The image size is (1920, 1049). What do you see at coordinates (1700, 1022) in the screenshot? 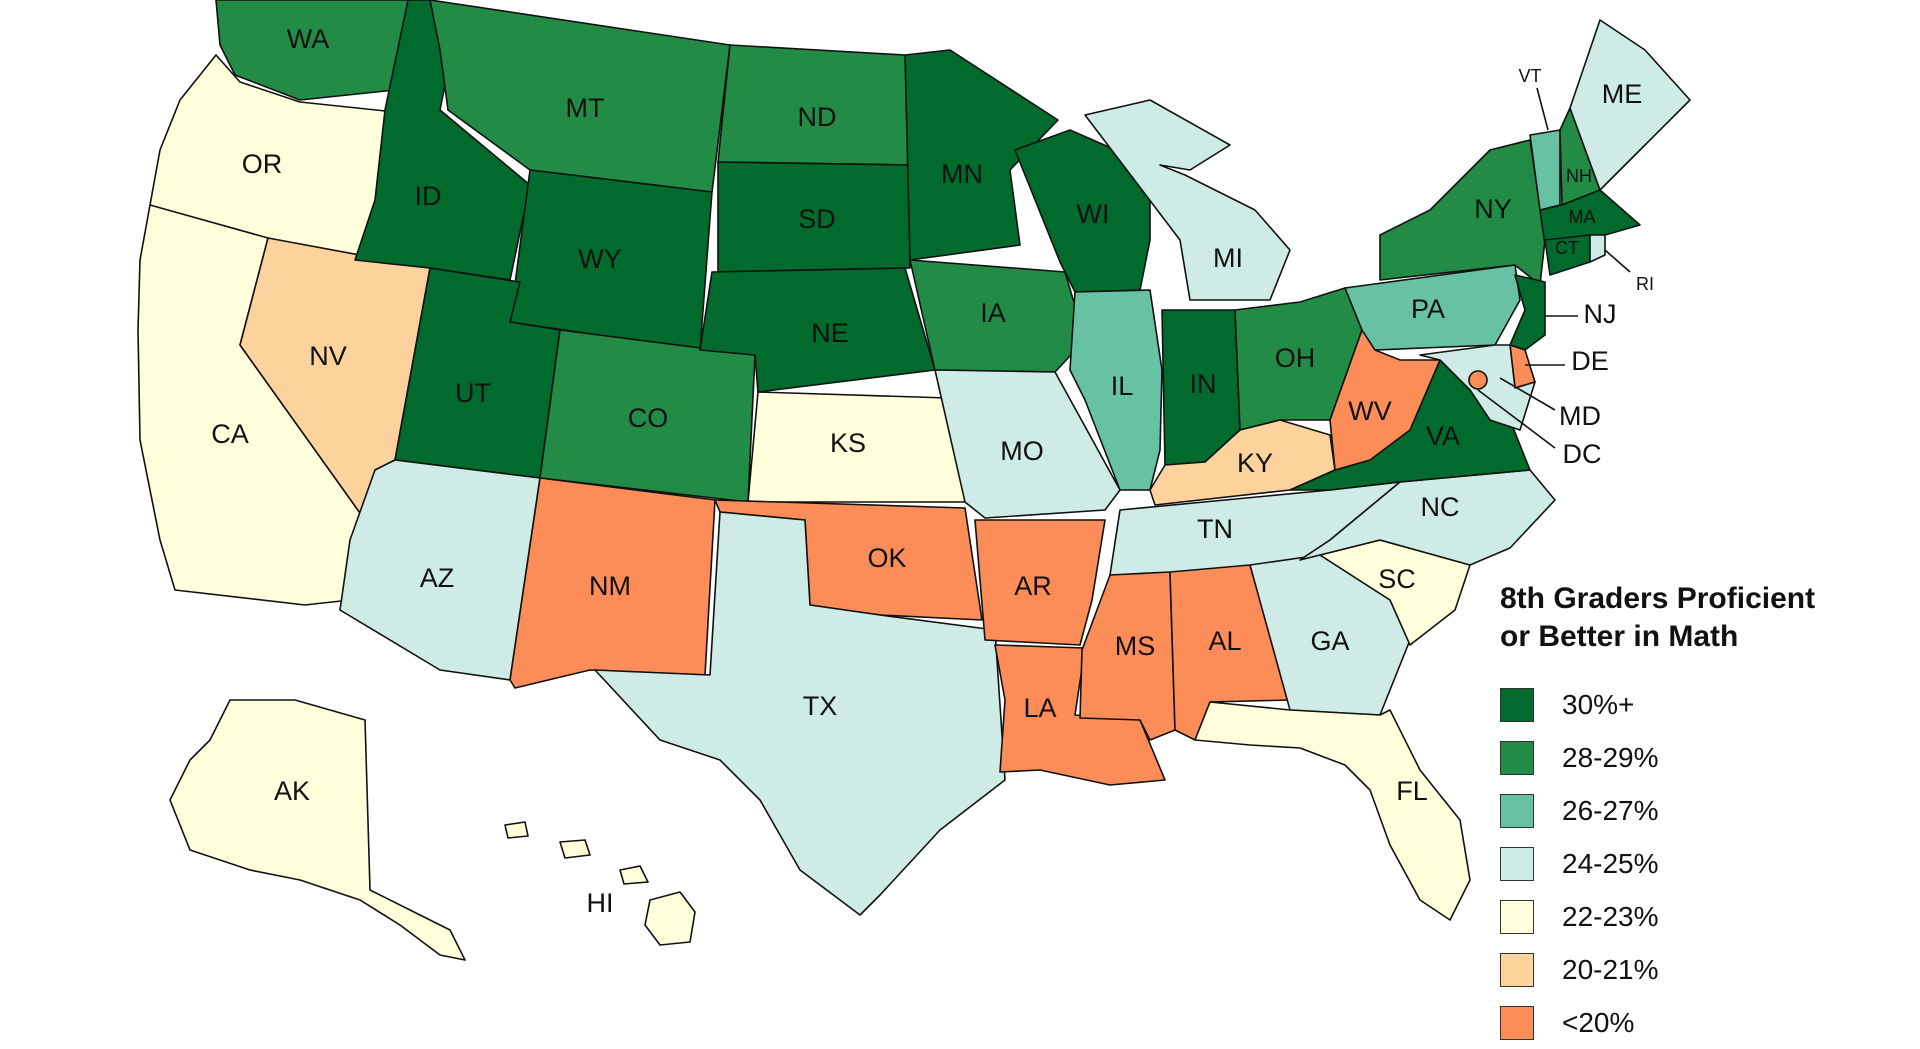
I see `legend-row: <20%` at bounding box center [1700, 1022].